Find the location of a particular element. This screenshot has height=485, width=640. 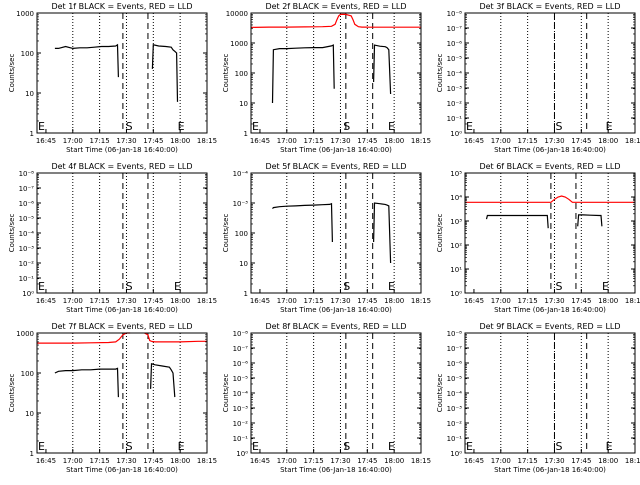

plot-title: Det 1f BLACK = Events, RED = LLD is located at coordinates (121, 6).